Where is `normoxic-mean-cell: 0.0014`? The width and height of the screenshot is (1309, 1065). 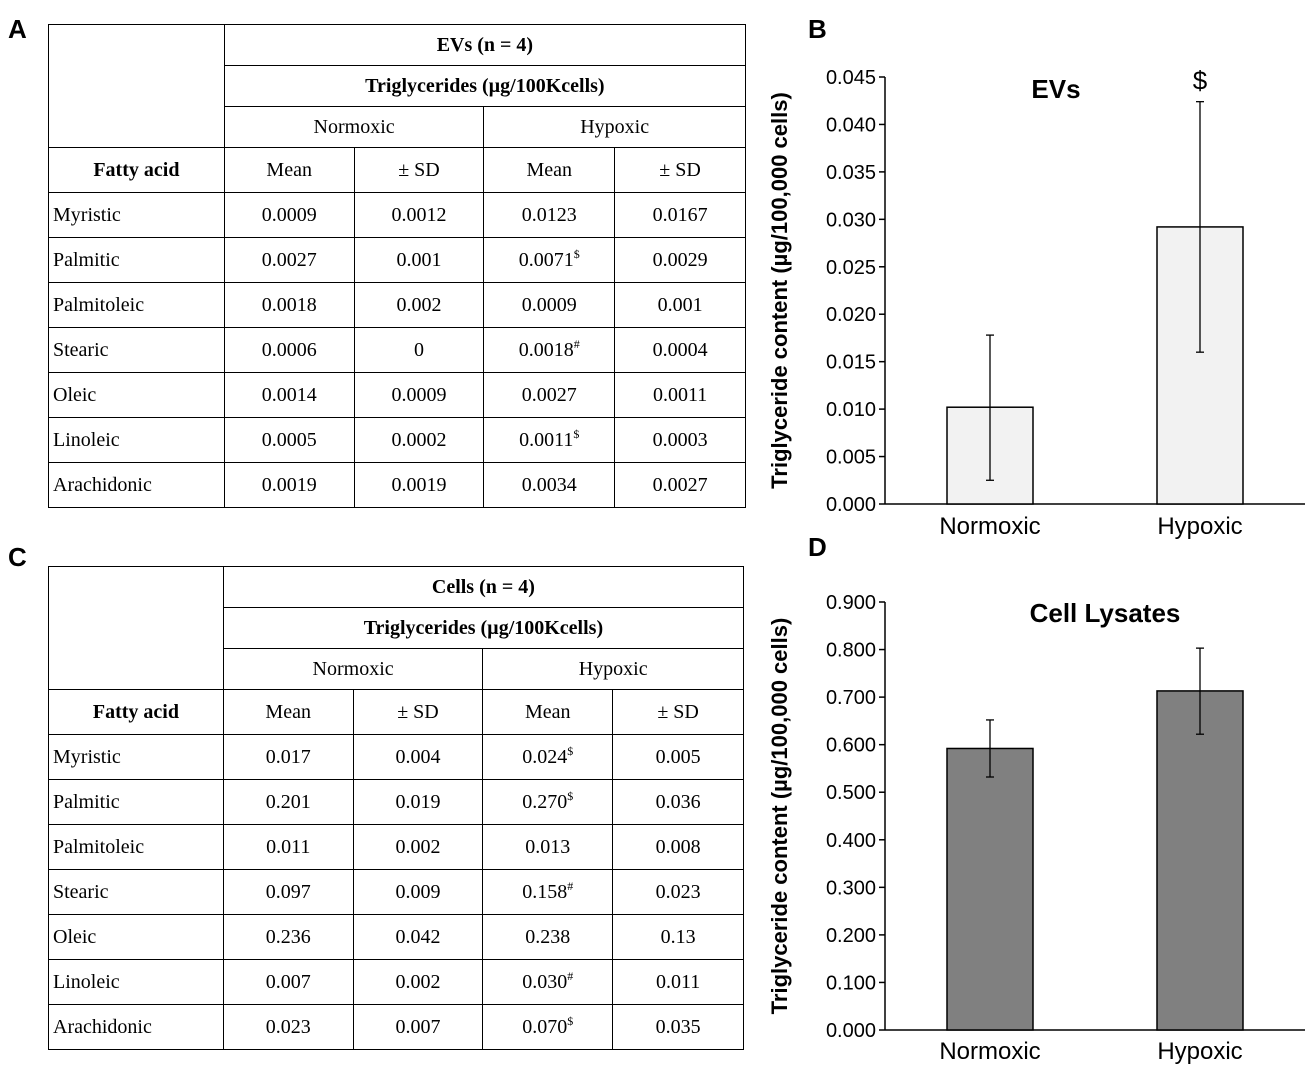 normoxic-mean-cell: 0.0014 is located at coordinates (289, 395).